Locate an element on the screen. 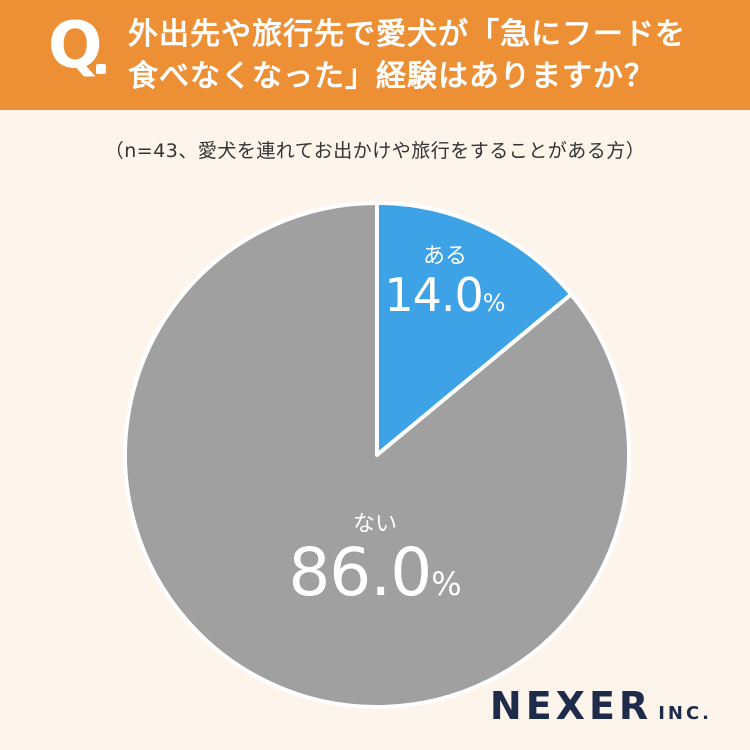  logo-main: NEXER is located at coordinates (571, 706).